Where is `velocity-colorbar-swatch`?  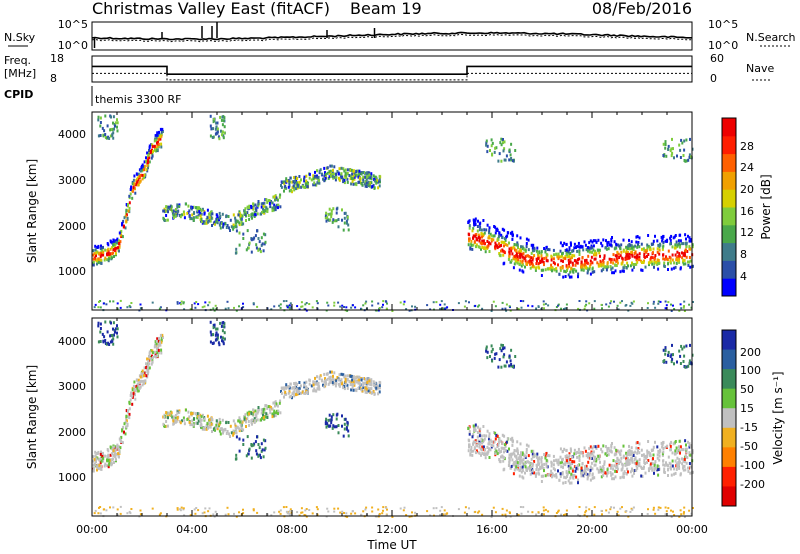
velocity-colorbar-swatch is located at coordinates (729, 340).